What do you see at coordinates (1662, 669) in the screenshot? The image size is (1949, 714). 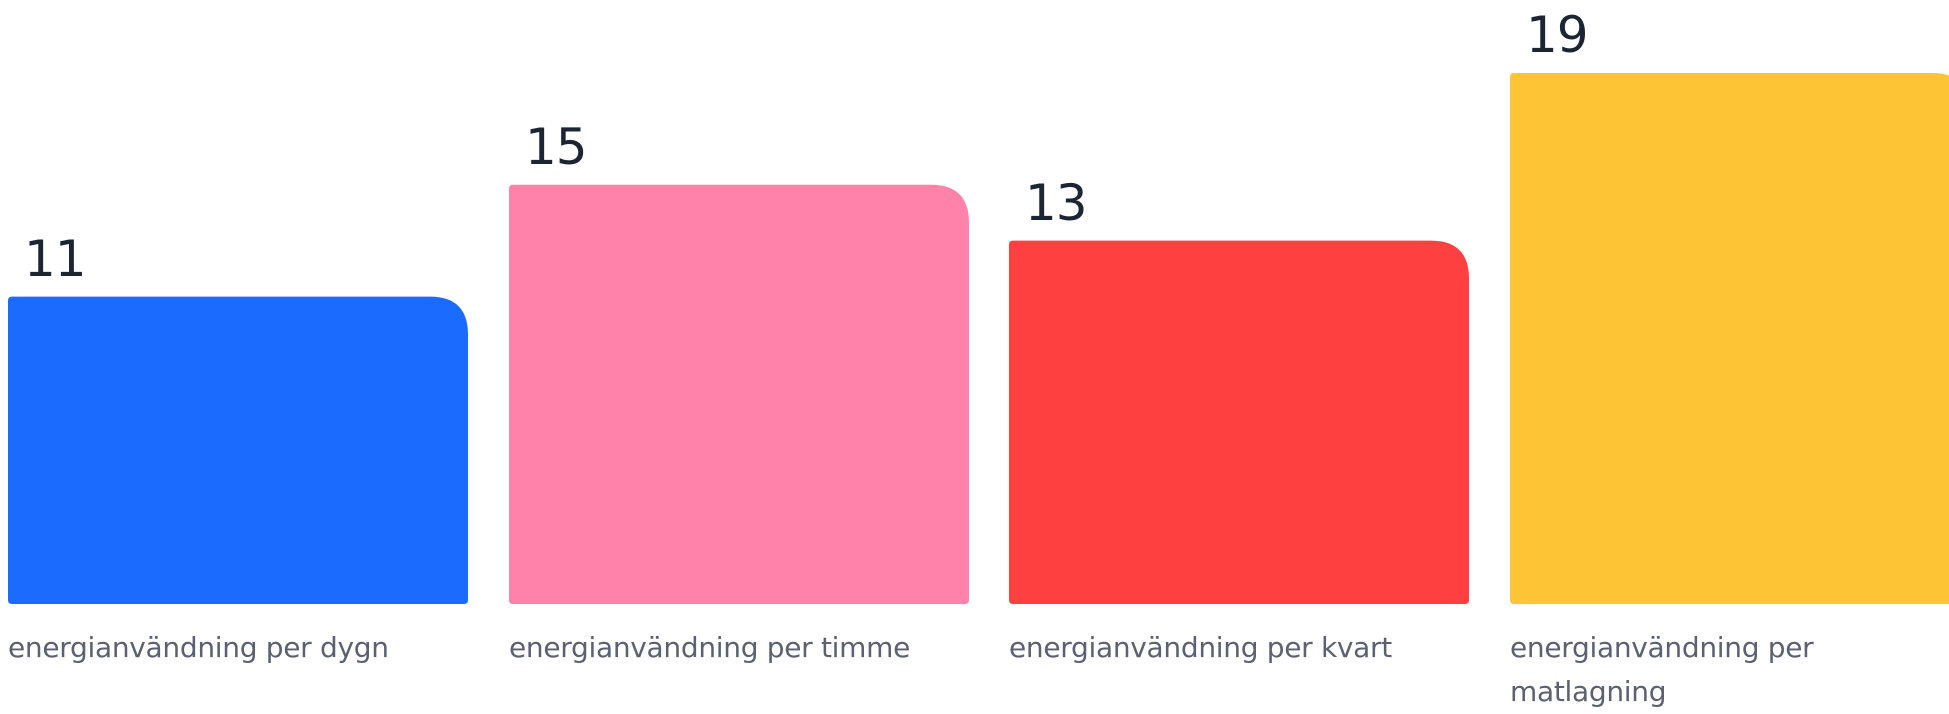 I see `category-label-4: energianvändning per matlagning` at bounding box center [1662, 669].